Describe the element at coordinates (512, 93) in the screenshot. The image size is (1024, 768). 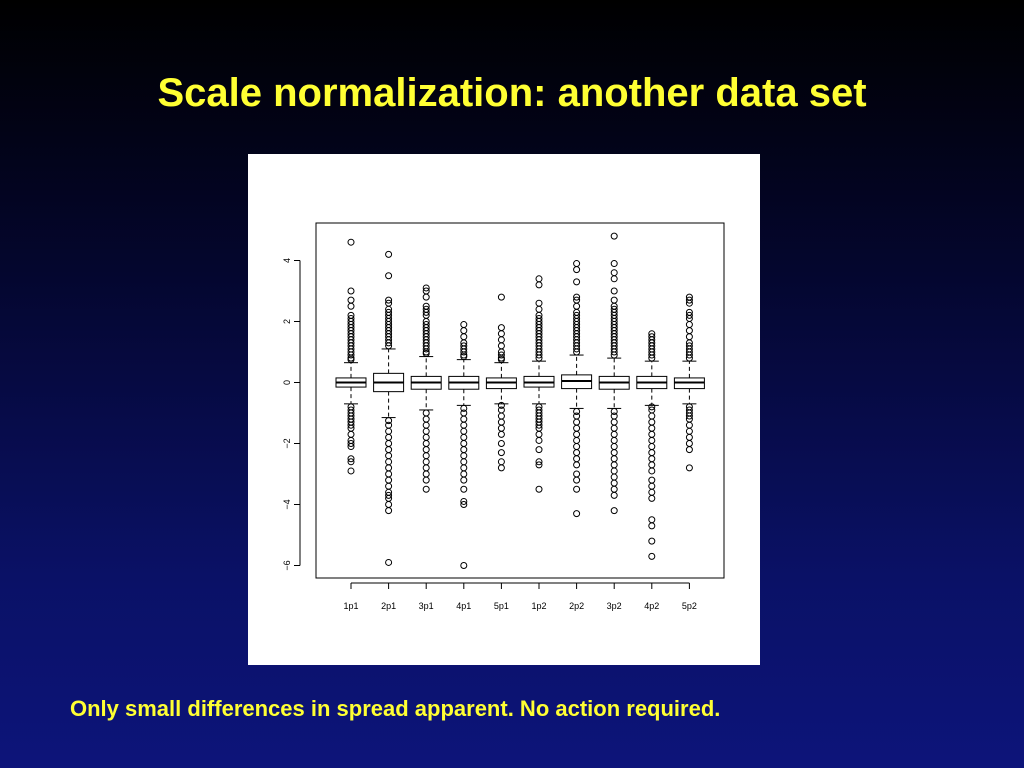
I see `slide-title: Scale normalization: another data set` at that location.